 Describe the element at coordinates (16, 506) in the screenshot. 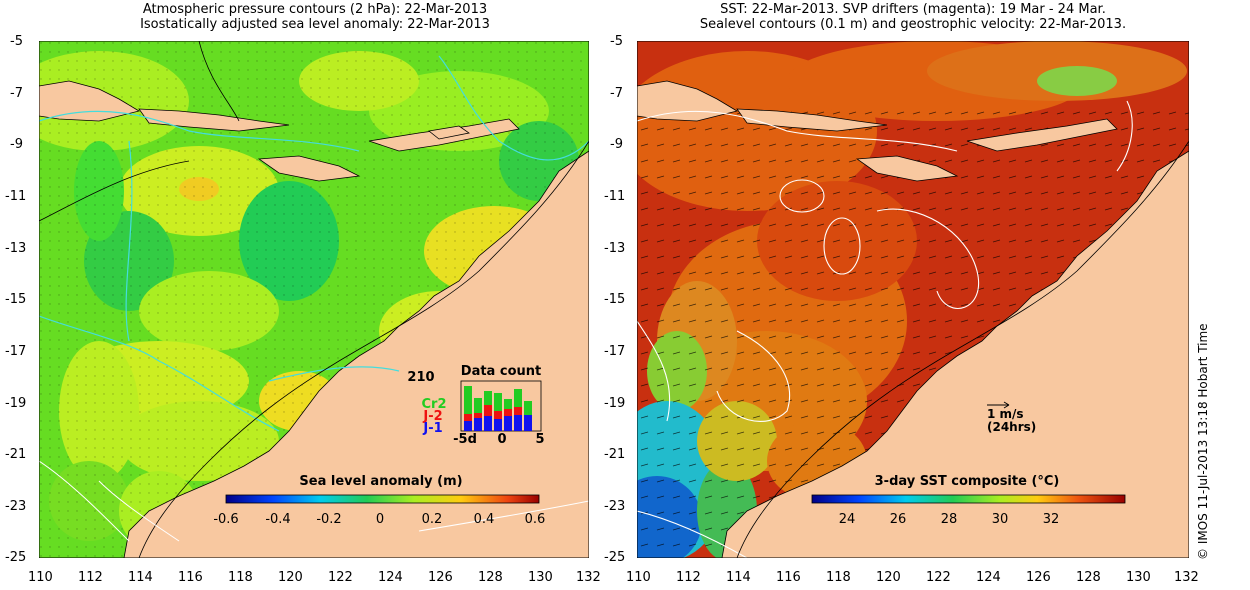

I see `left-y-tick: -23` at that location.